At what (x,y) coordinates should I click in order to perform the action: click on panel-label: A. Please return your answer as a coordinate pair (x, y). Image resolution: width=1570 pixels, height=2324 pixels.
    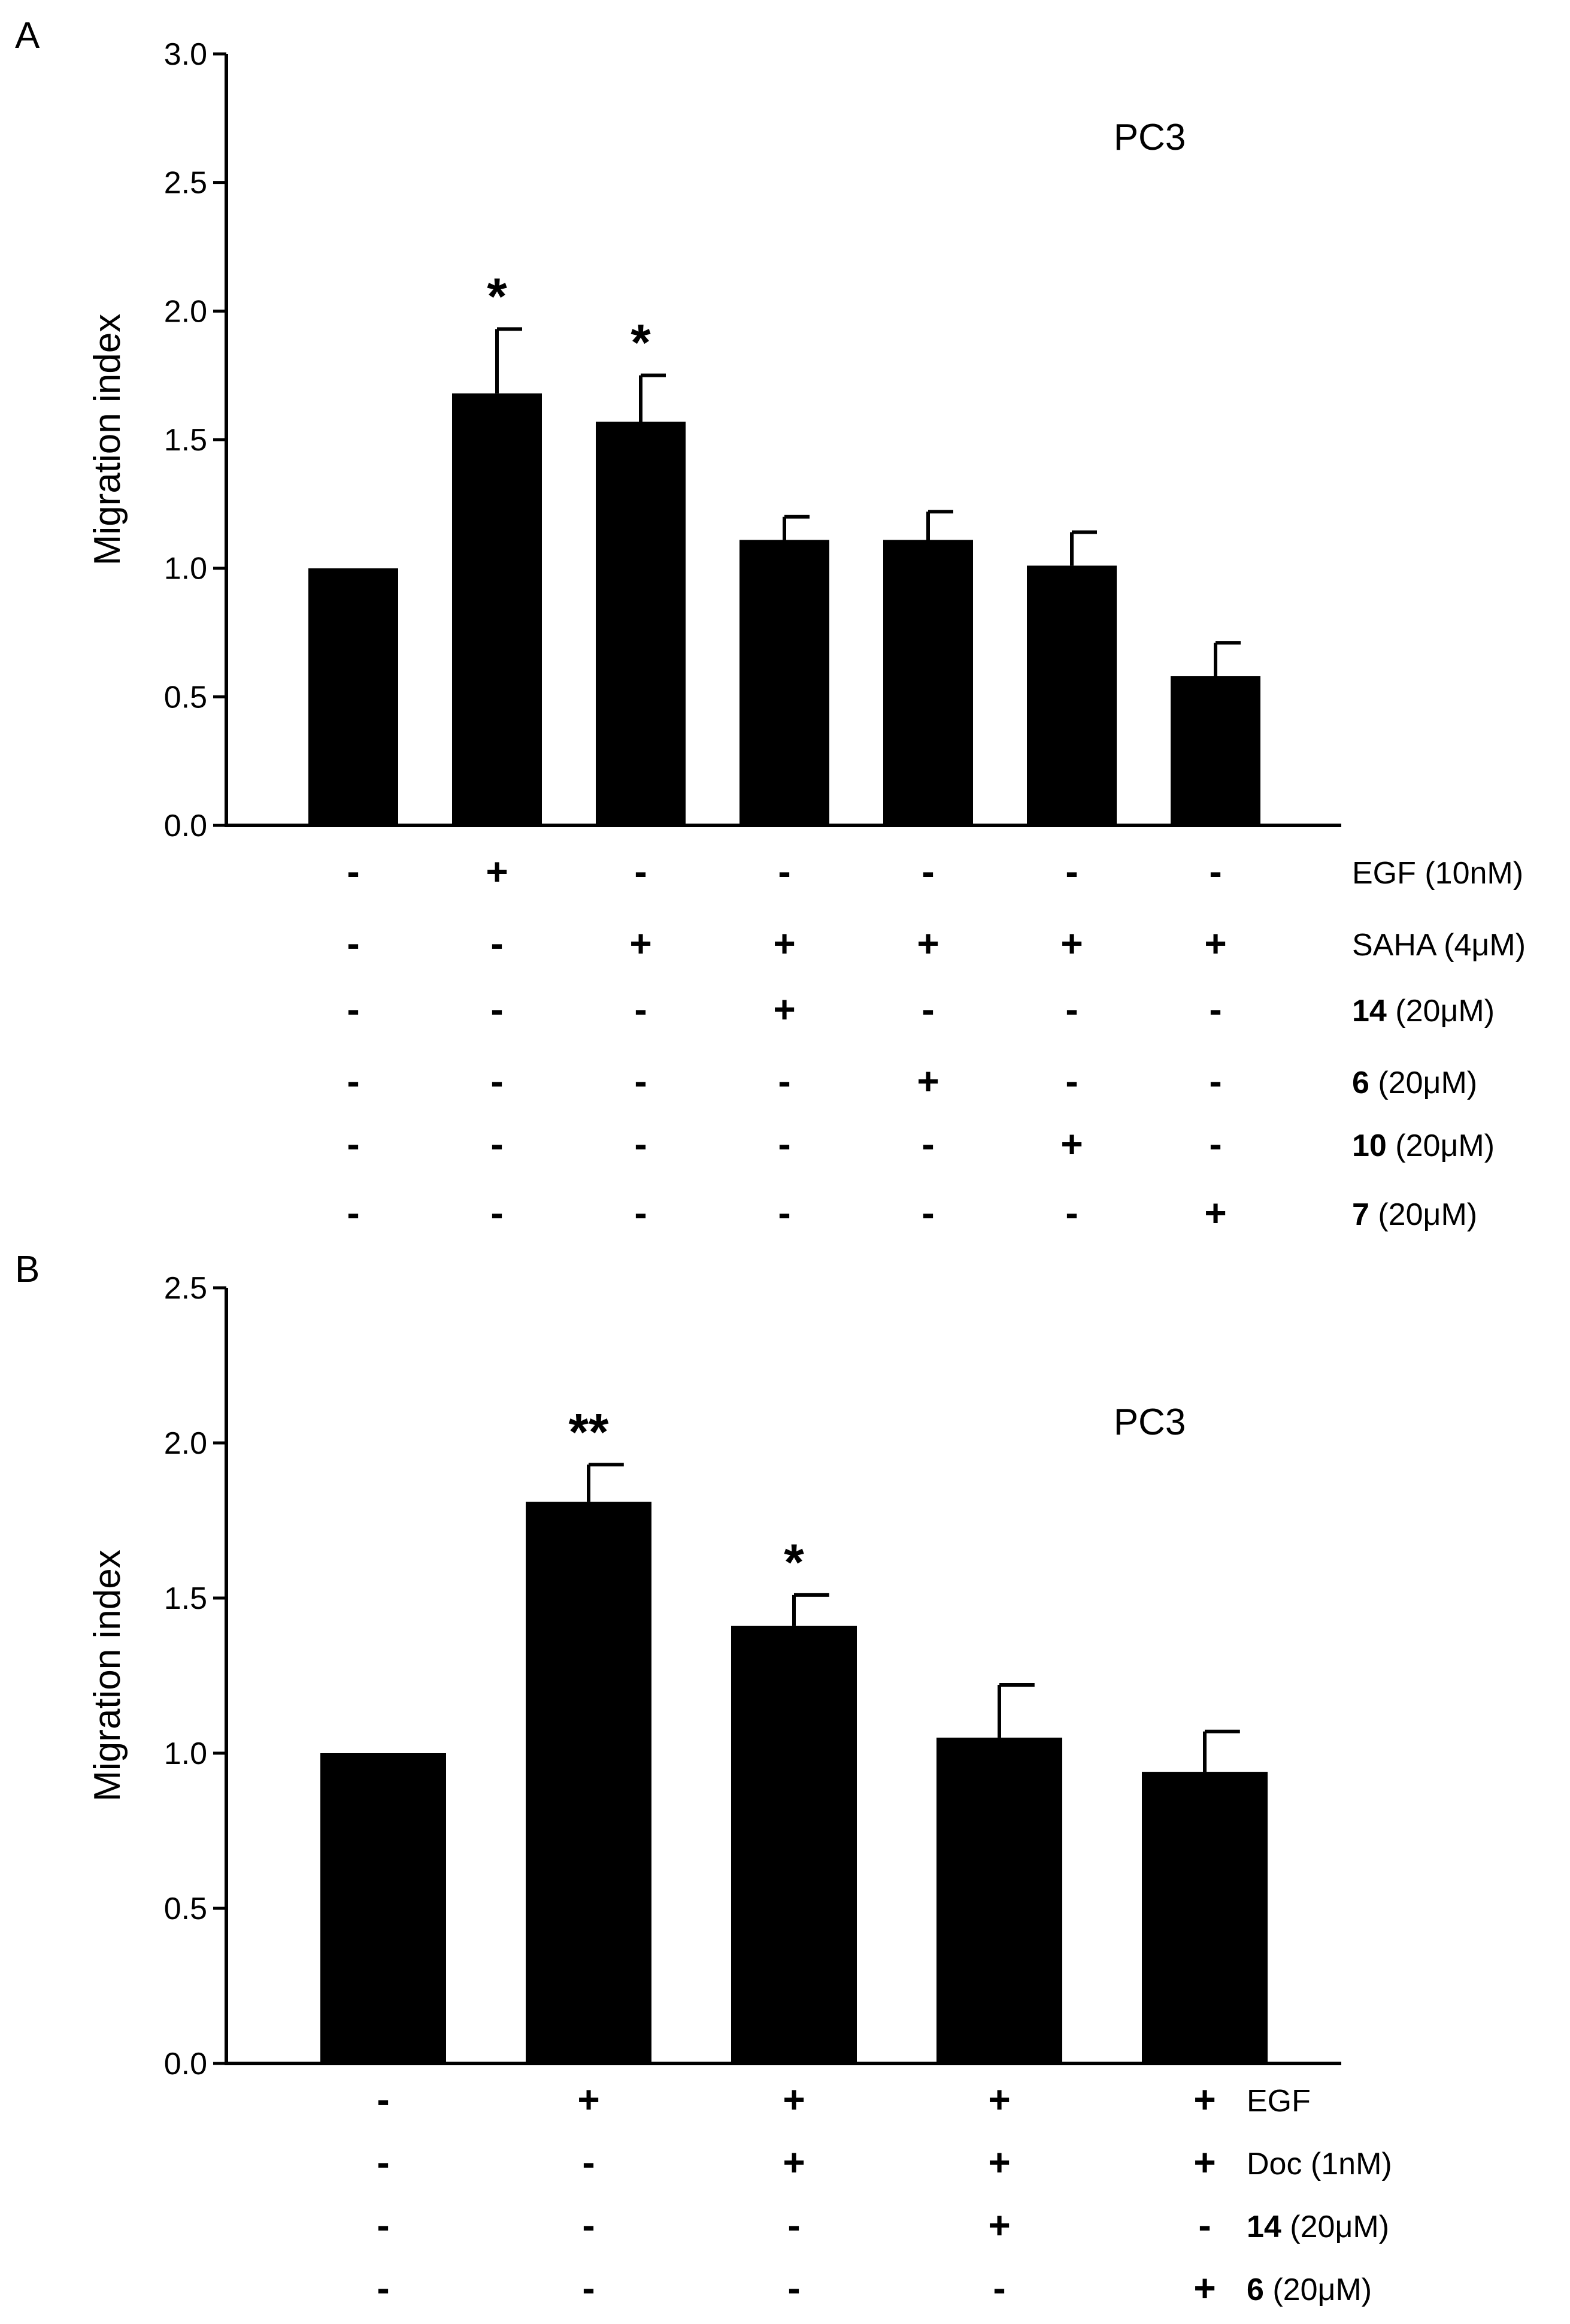
    Looking at the image, I should click on (27, 35).